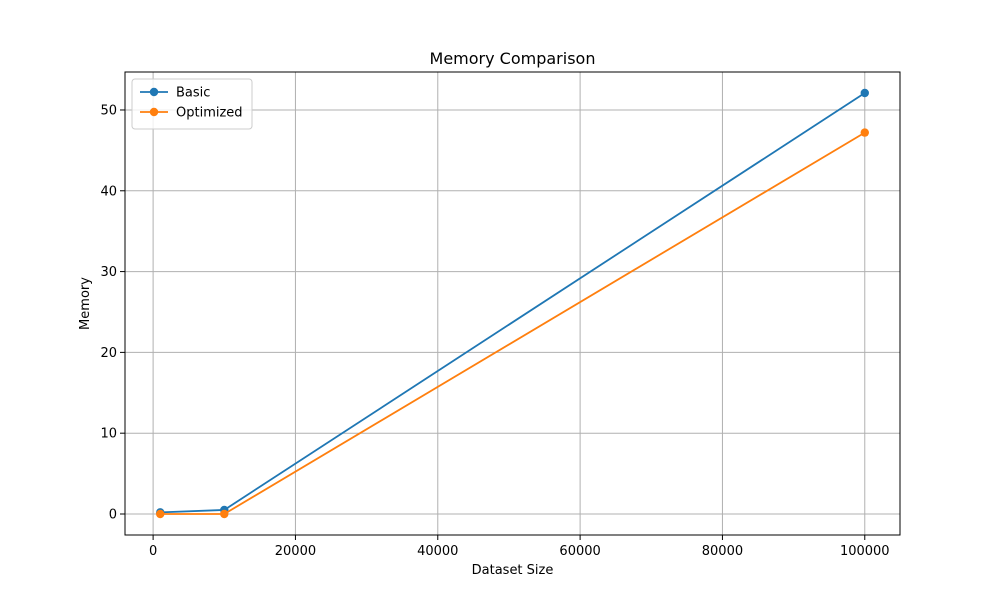 This screenshot has width=1000, height=604. I want to click on y-tick-label: 40, so click(108, 191).